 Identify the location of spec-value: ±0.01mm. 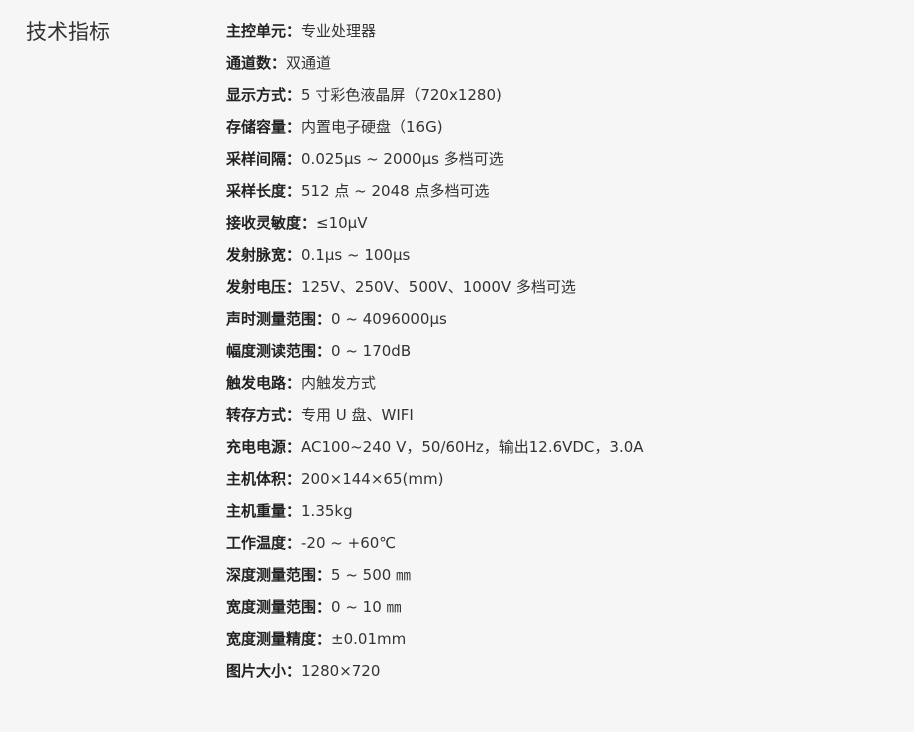
(369, 639).